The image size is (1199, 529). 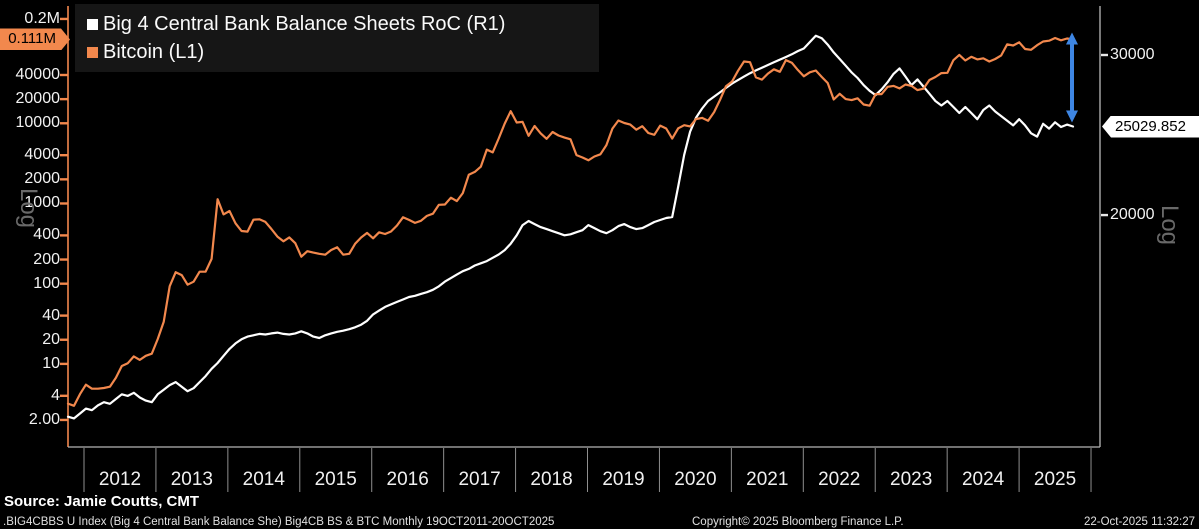 I want to click on footer-copyright: Copyright© 2025 Bloomberg Finance L.P., so click(x=798, y=522).